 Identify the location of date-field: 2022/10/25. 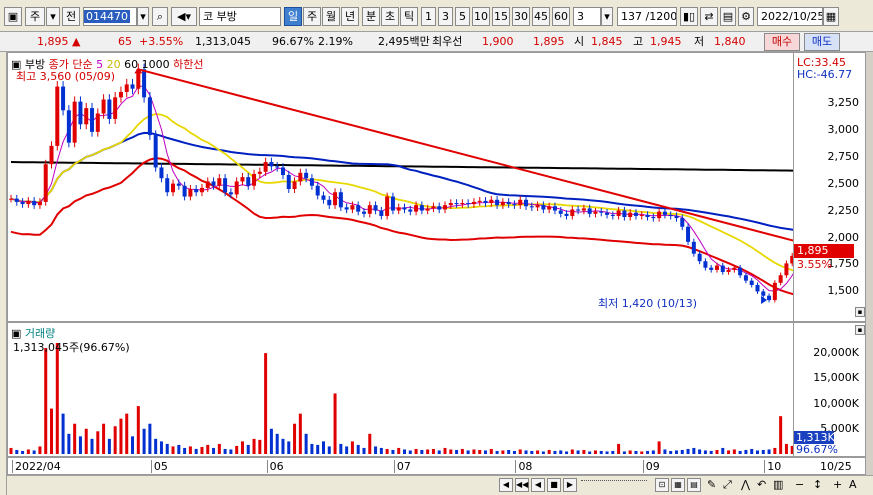
(790, 16).